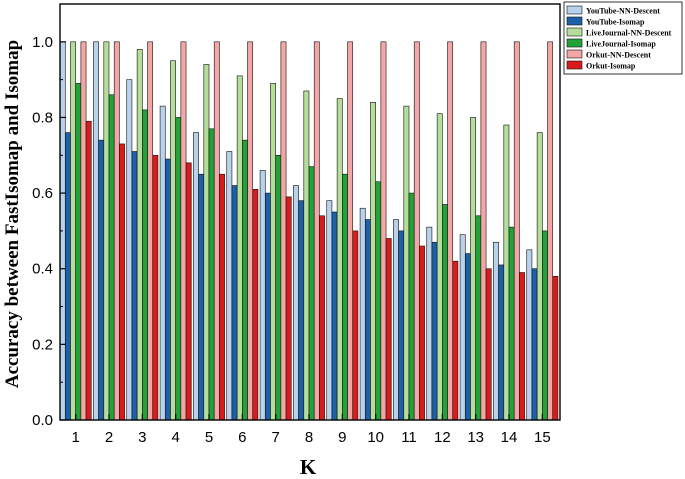  Describe the element at coordinates (611, 66) in the screenshot. I see `legend-label: Orkut-Isomap` at that location.